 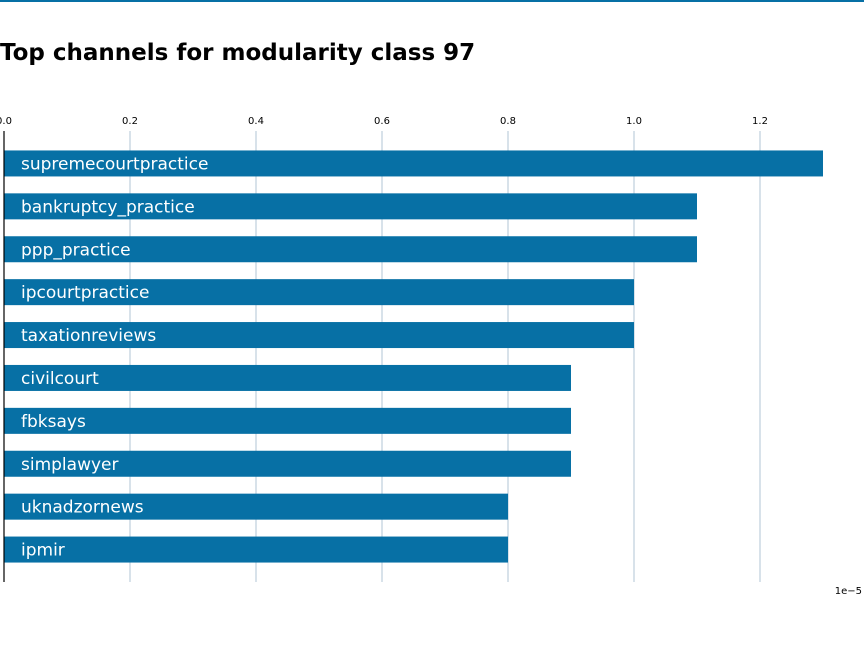 What do you see at coordinates (114, 164) in the screenshot?
I see `bar-label: supremecourtpractice` at bounding box center [114, 164].